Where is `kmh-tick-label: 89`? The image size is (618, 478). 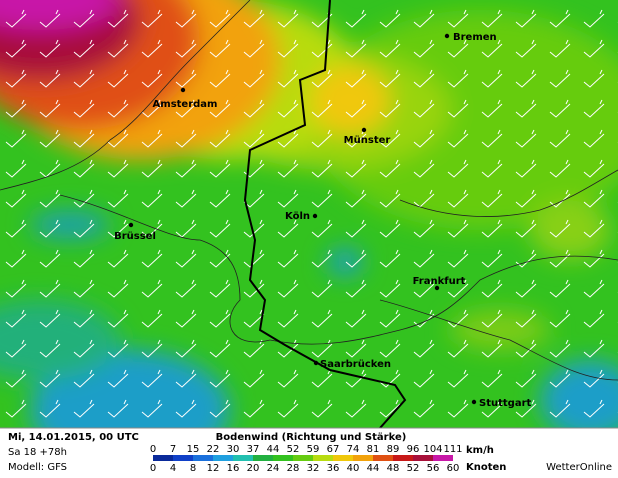
kmh-tick-label: 89 is located at coordinates (393, 449).